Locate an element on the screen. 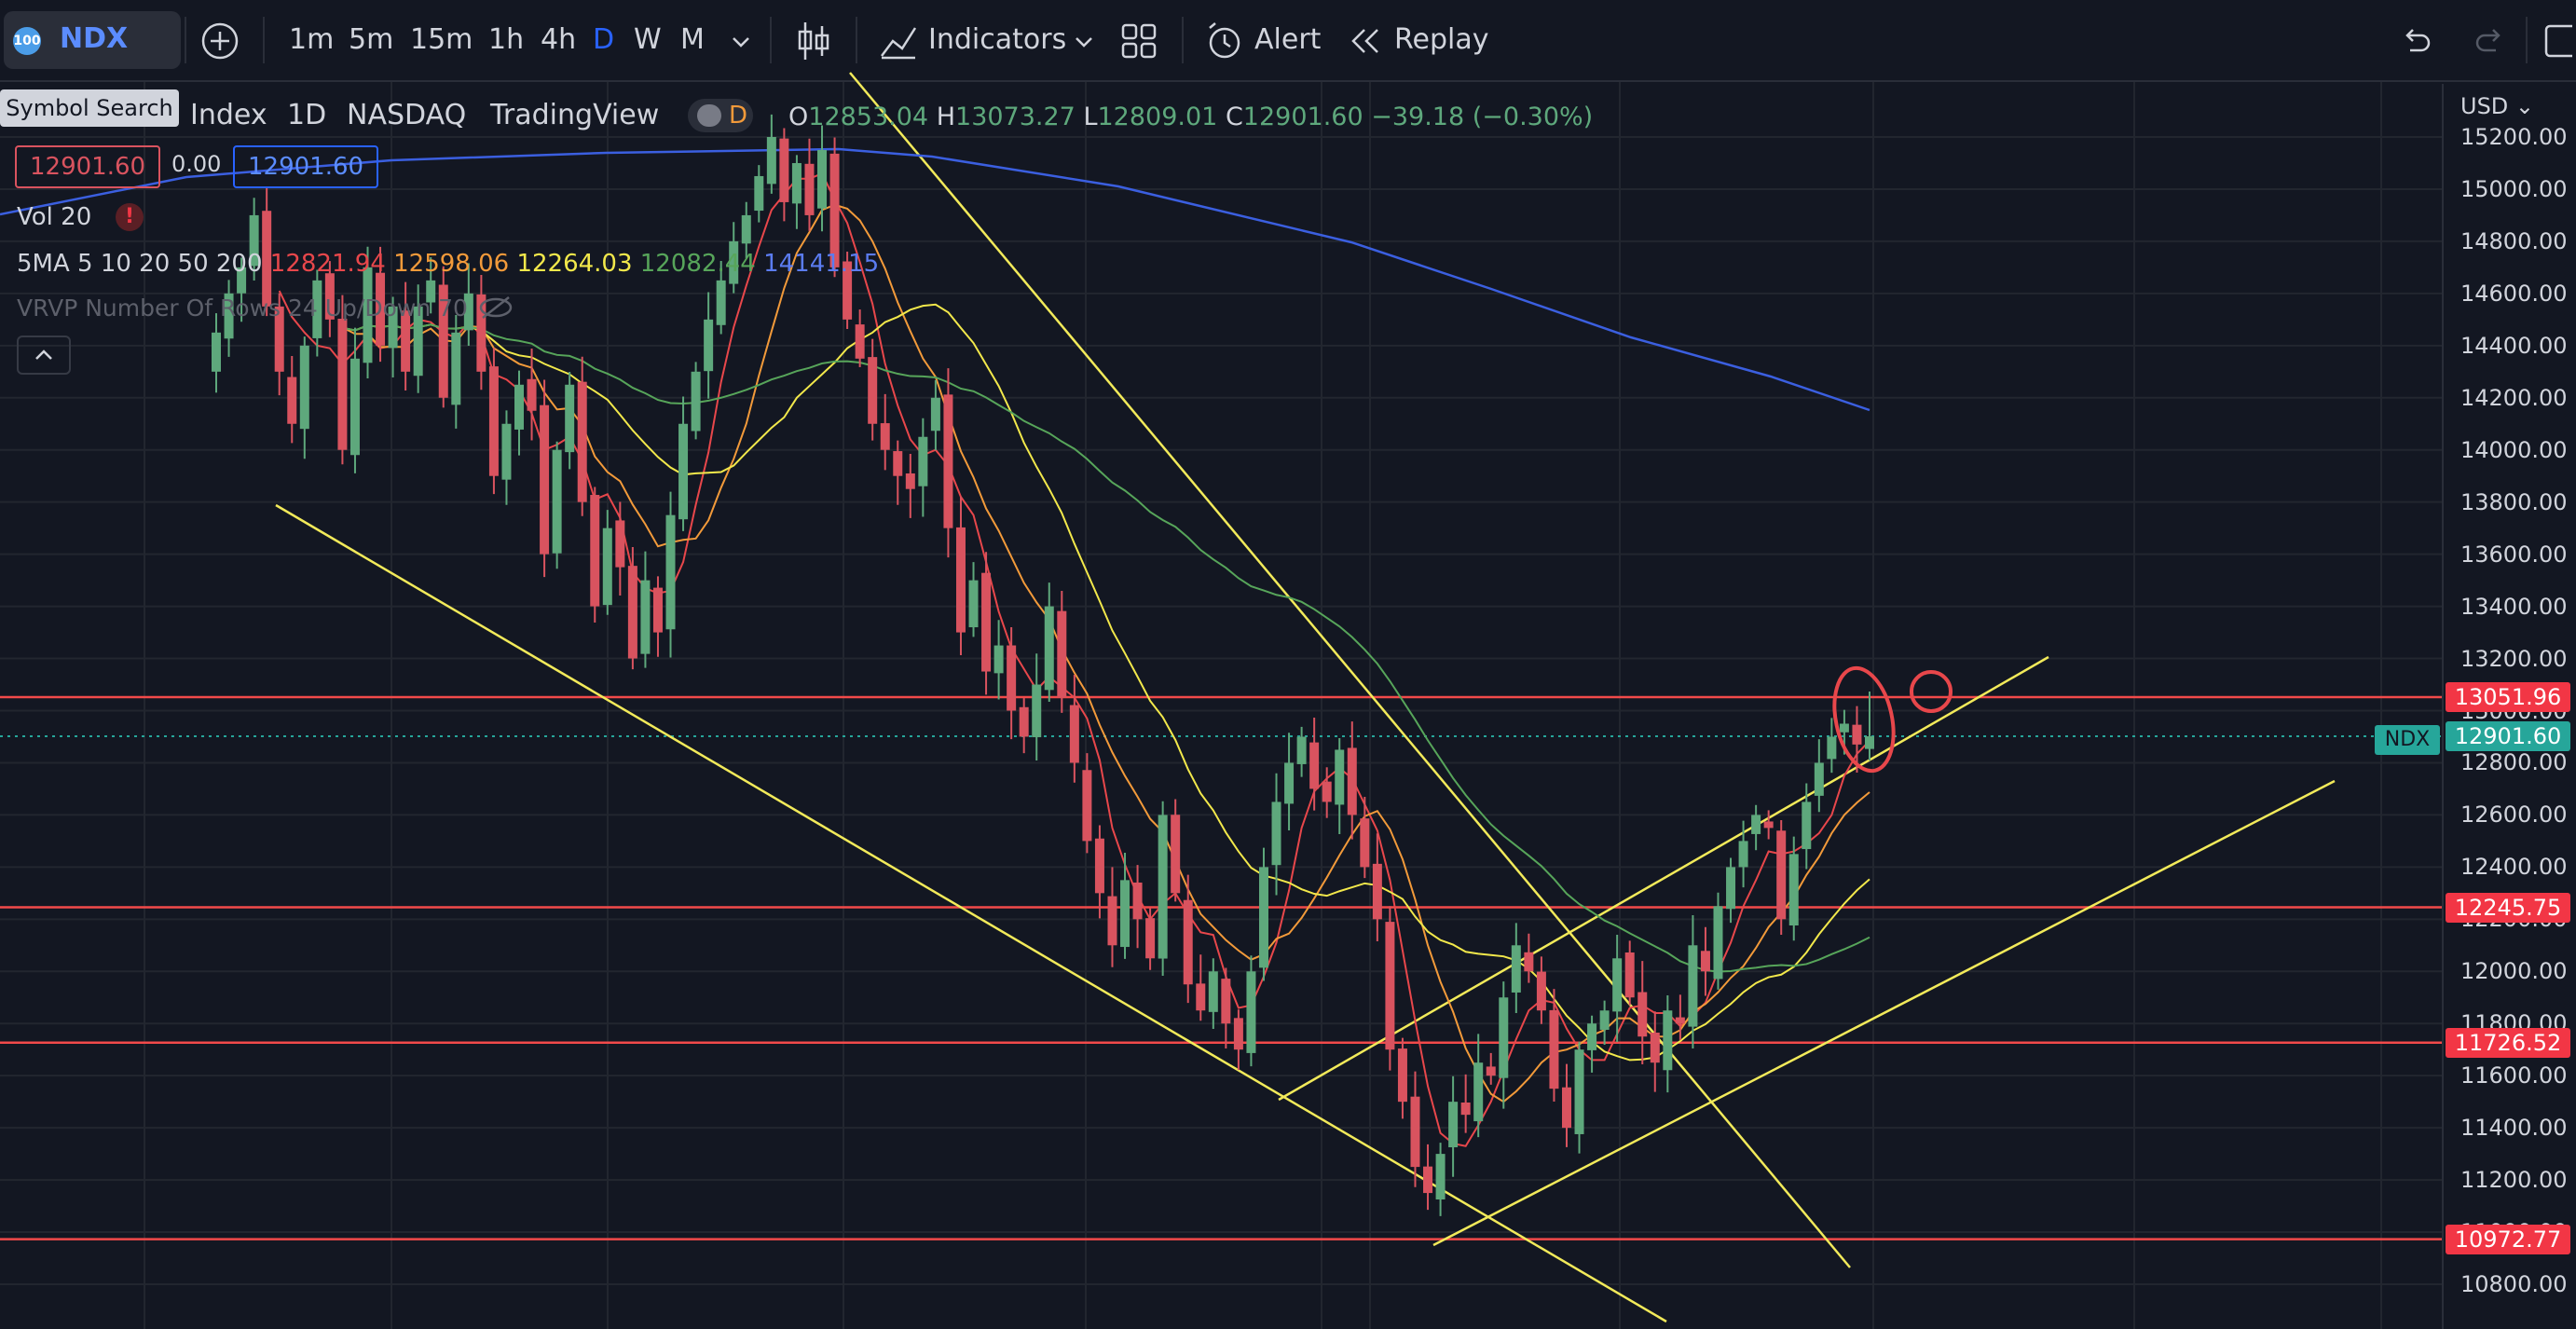 This screenshot has width=2576, height=1329. chevron-up-icon is located at coordinates (43, 354).